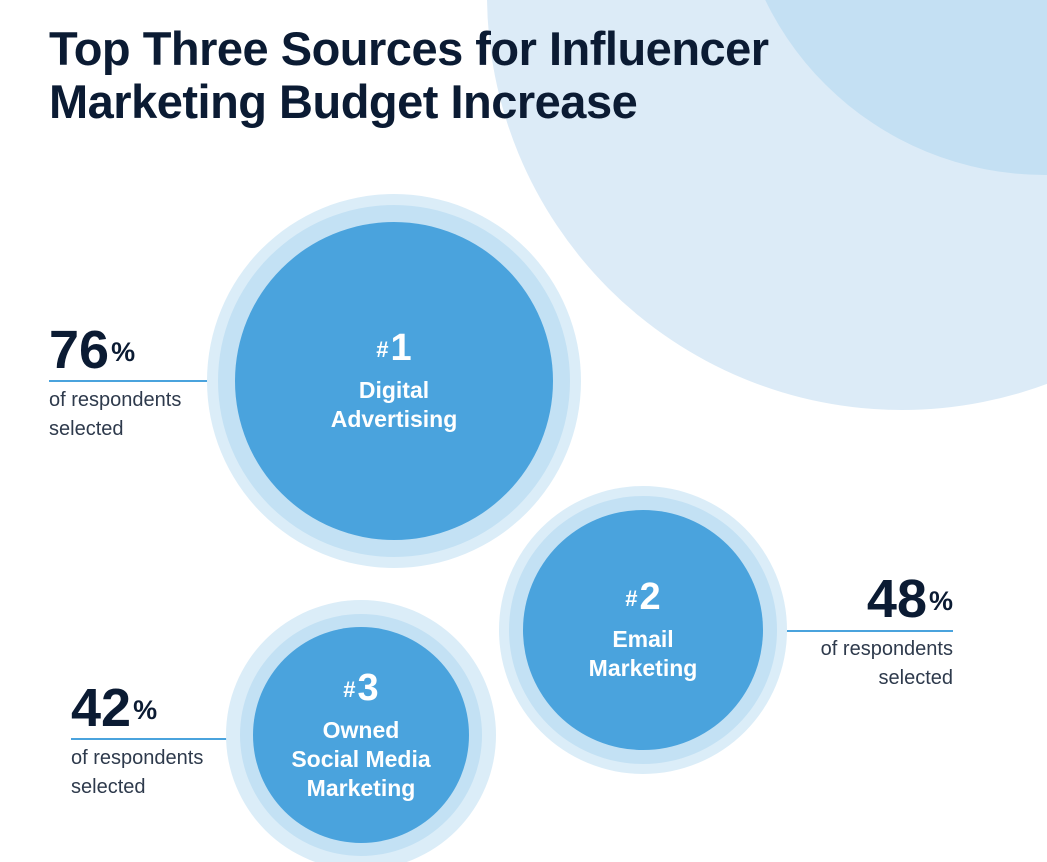 This screenshot has width=1047, height=862. I want to click on bubble-rank: #3, so click(360, 688).